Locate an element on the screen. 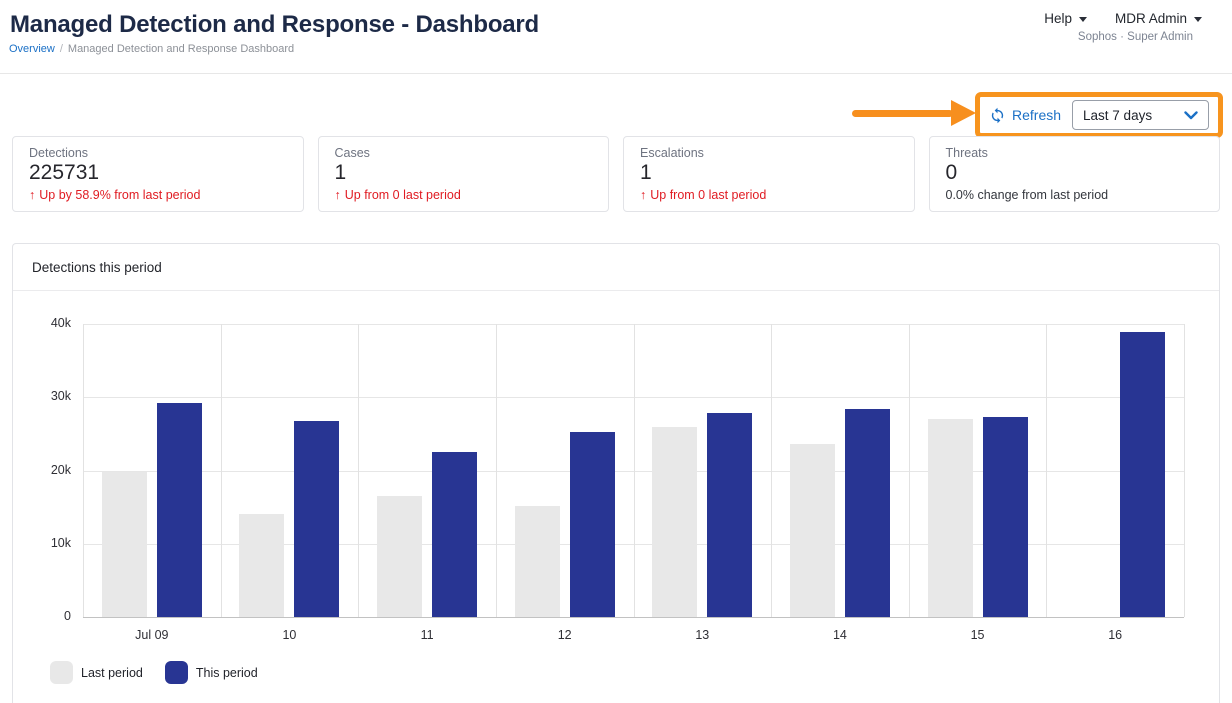  legend-item-last-period: Last period is located at coordinates (96, 672).